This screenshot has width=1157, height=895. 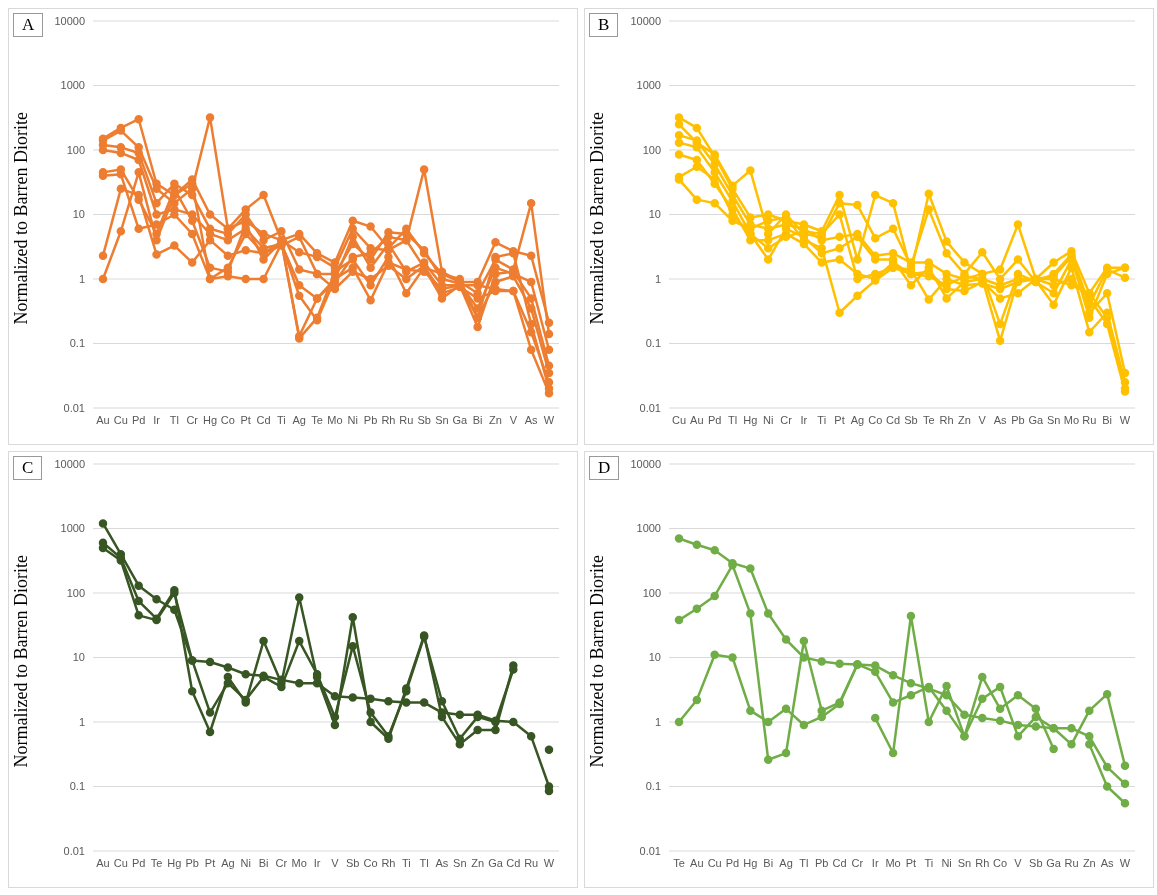 What do you see at coordinates (604, 468) in the screenshot?
I see `chart-title: D` at bounding box center [604, 468].